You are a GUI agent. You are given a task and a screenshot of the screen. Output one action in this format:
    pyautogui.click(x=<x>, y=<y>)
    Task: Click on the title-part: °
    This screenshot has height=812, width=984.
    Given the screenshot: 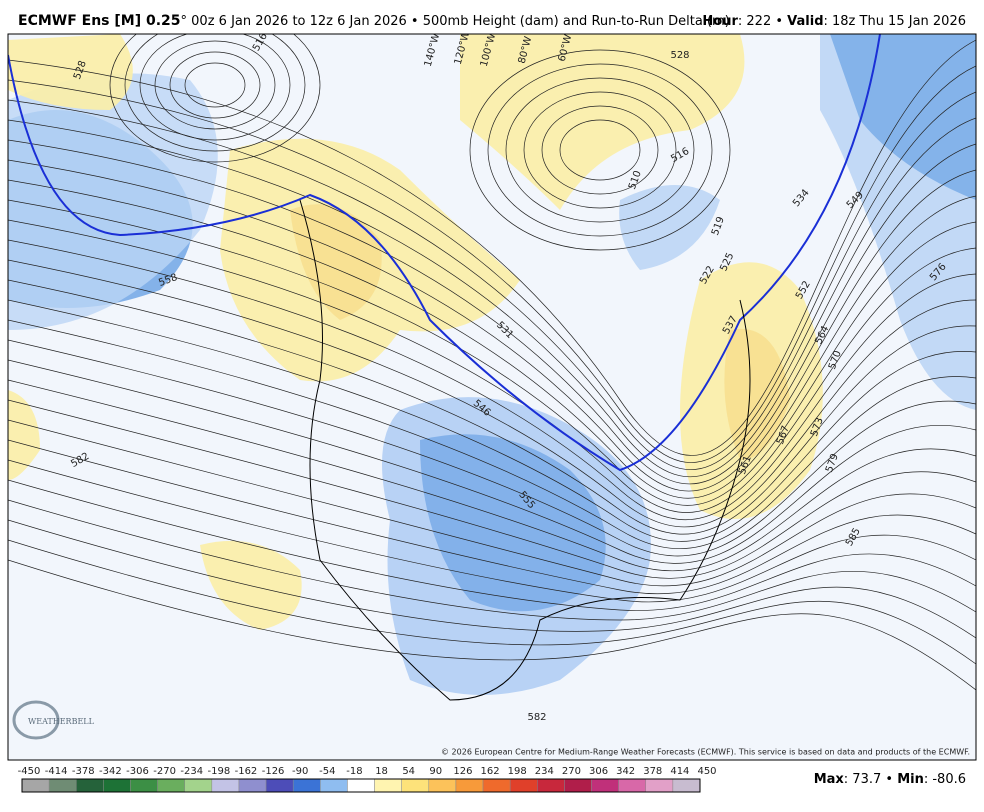 What is the action you would take?
    pyautogui.click(x=184, y=21)
    